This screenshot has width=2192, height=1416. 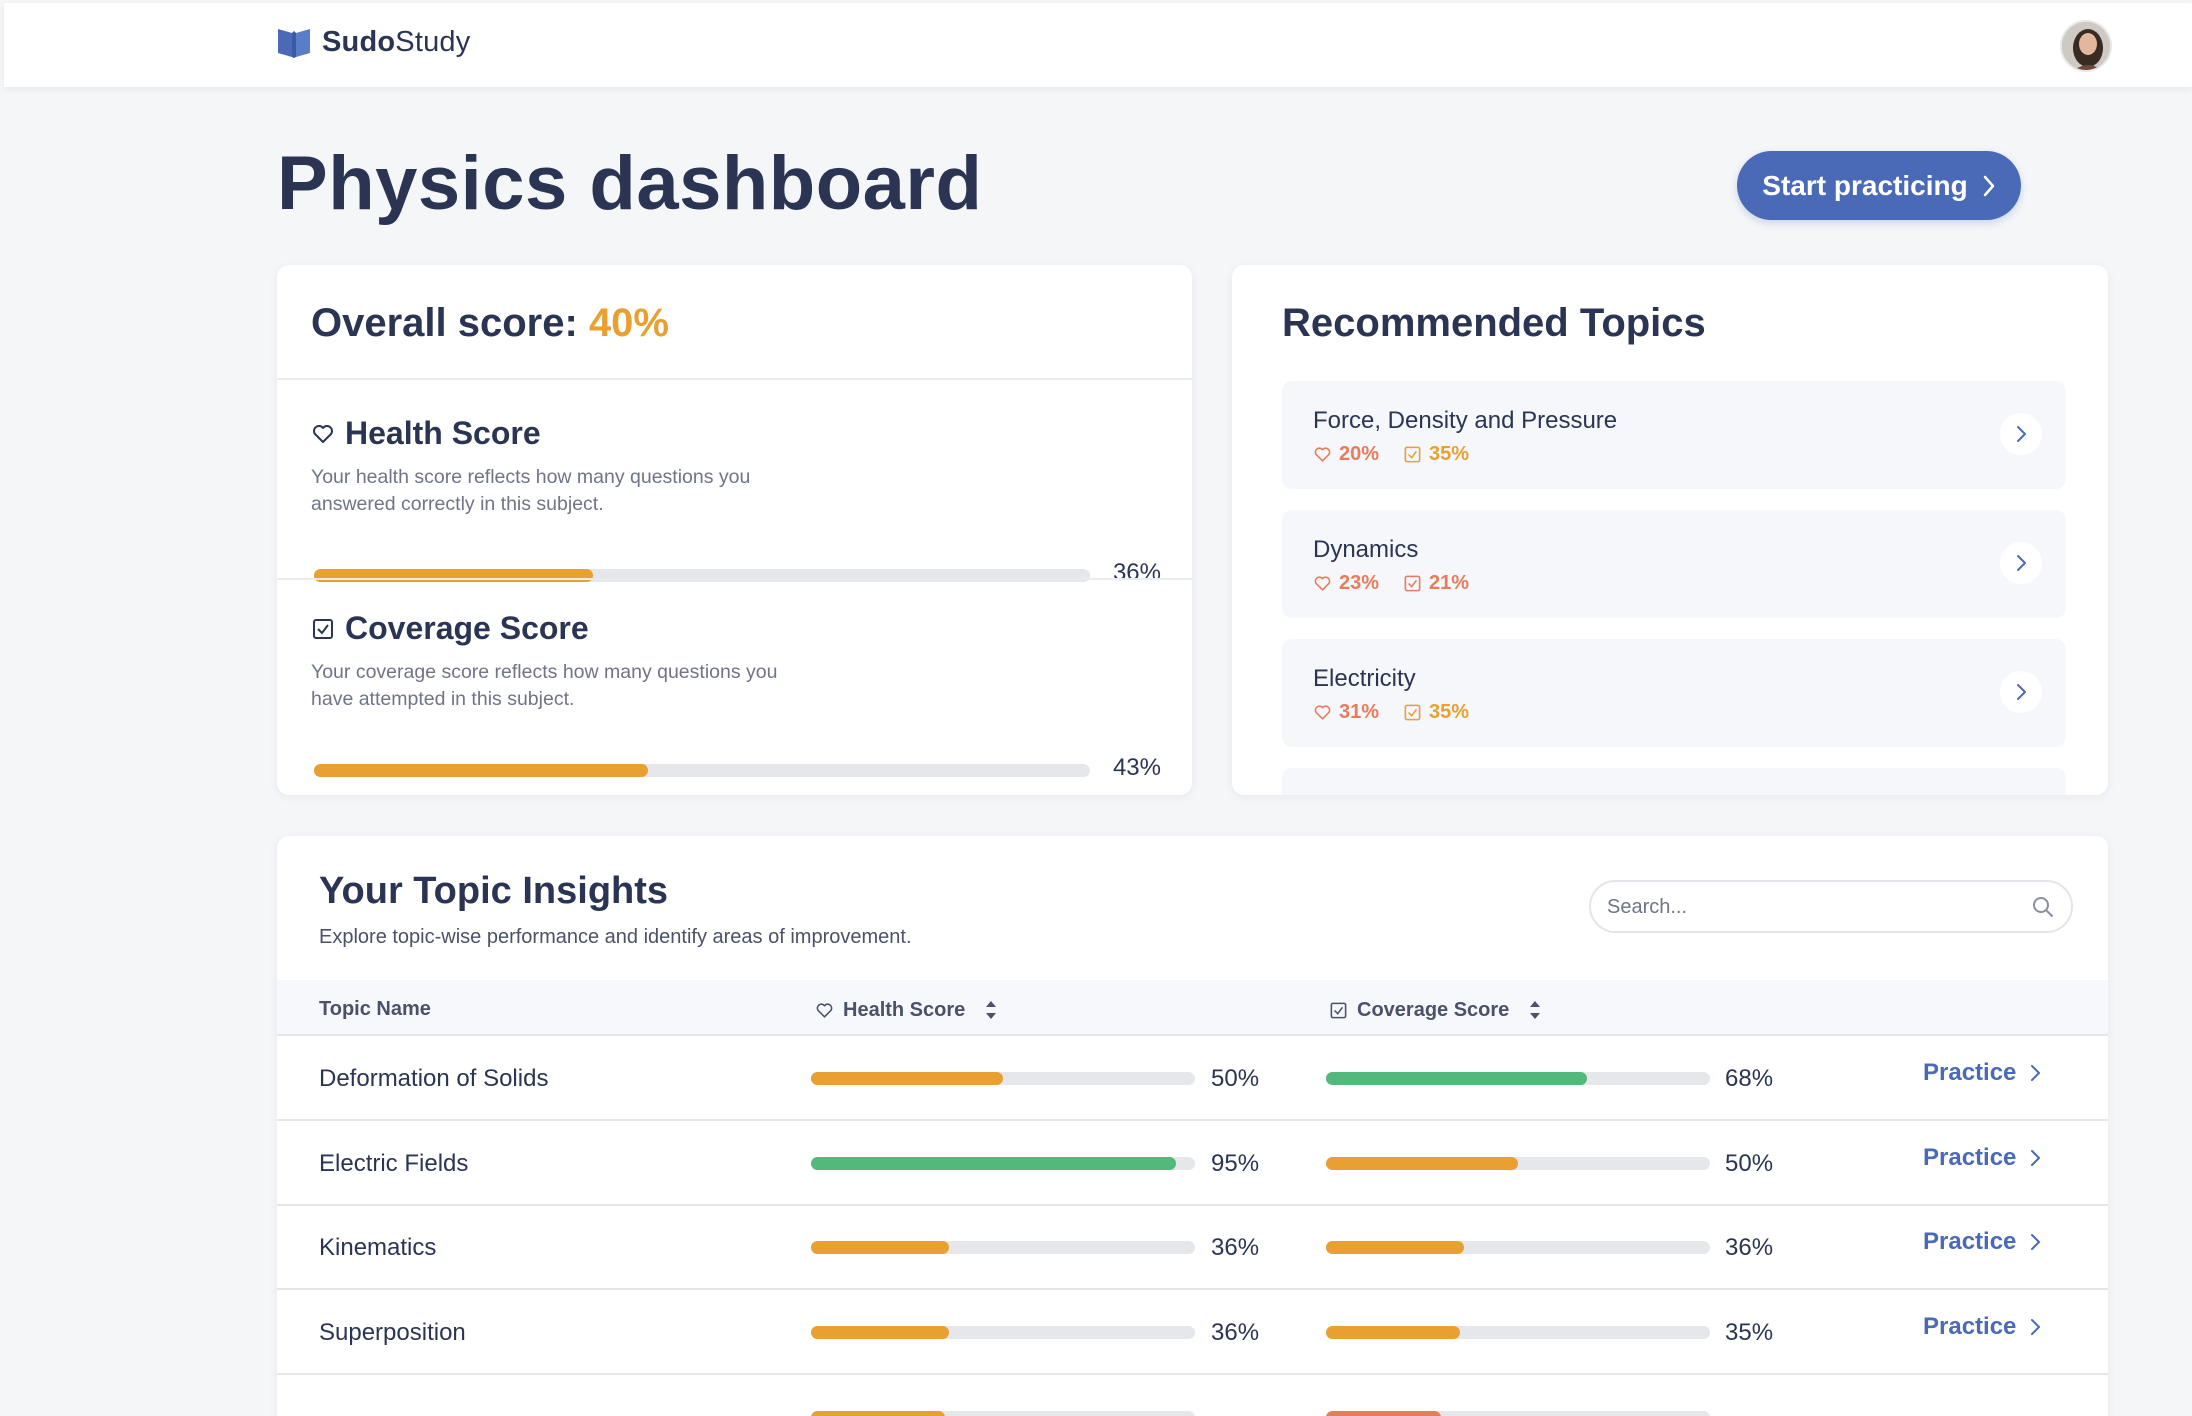 I want to click on table-row: Deformation of Solids 50% 68% Practice, so click(x=1192, y=1079).